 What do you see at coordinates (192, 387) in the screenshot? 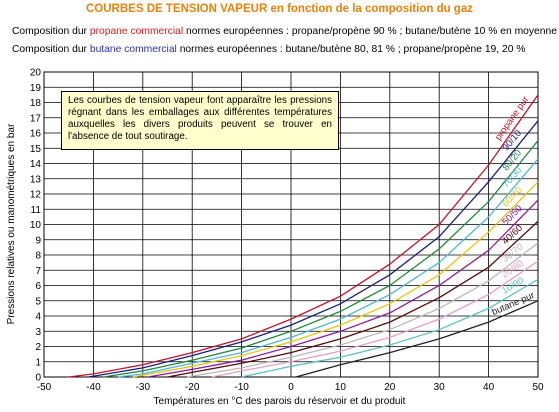
I see `x-tick-label: -20` at bounding box center [192, 387].